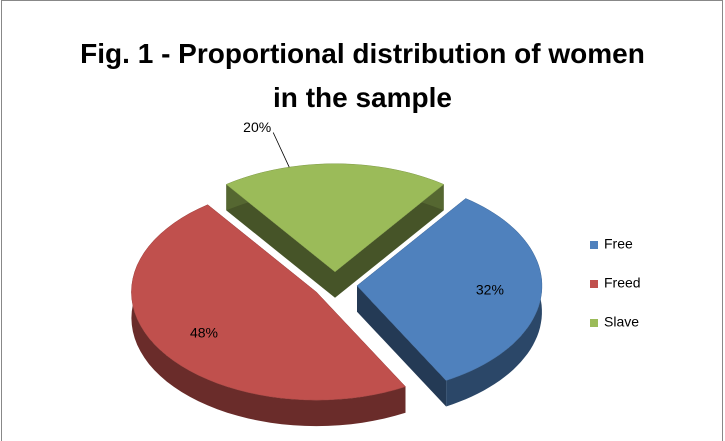 This screenshot has height=441, width=725. What do you see at coordinates (618, 244) in the screenshot?
I see `legend-label: Free` at bounding box center [618, 244].